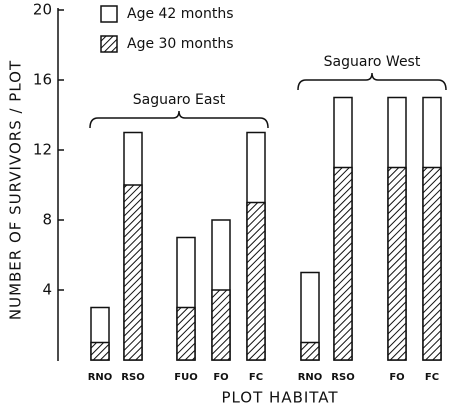  Describe the element at coordinates (47, 220) in the screenshot. I see `y-tick-label: 8` at that location.